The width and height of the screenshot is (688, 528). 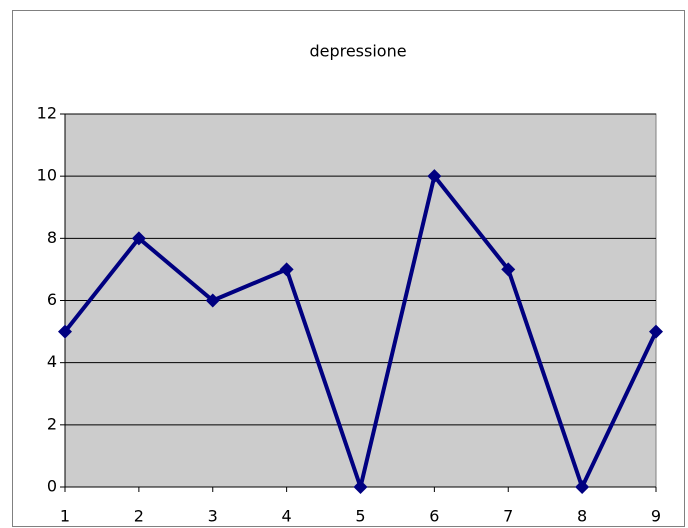 What do you see at coordinates (360, 516) in the screenshot?
I see `x-tick-label: 5` at bounding box center [360, 516].